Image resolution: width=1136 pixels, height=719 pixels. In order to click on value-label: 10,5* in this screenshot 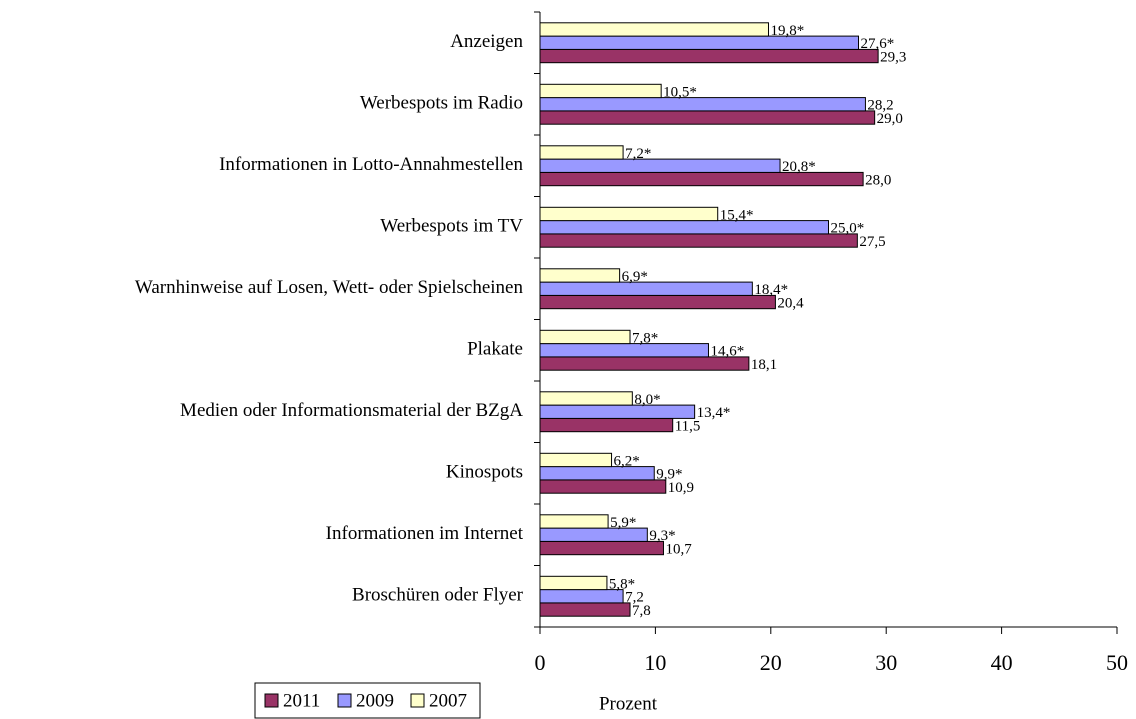, I will do `click(680, 92)`.